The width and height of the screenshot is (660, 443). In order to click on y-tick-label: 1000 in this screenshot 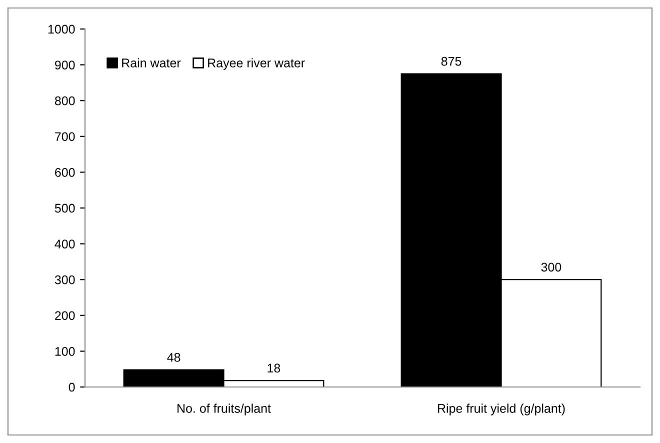, I will do `click(61, 29)`.